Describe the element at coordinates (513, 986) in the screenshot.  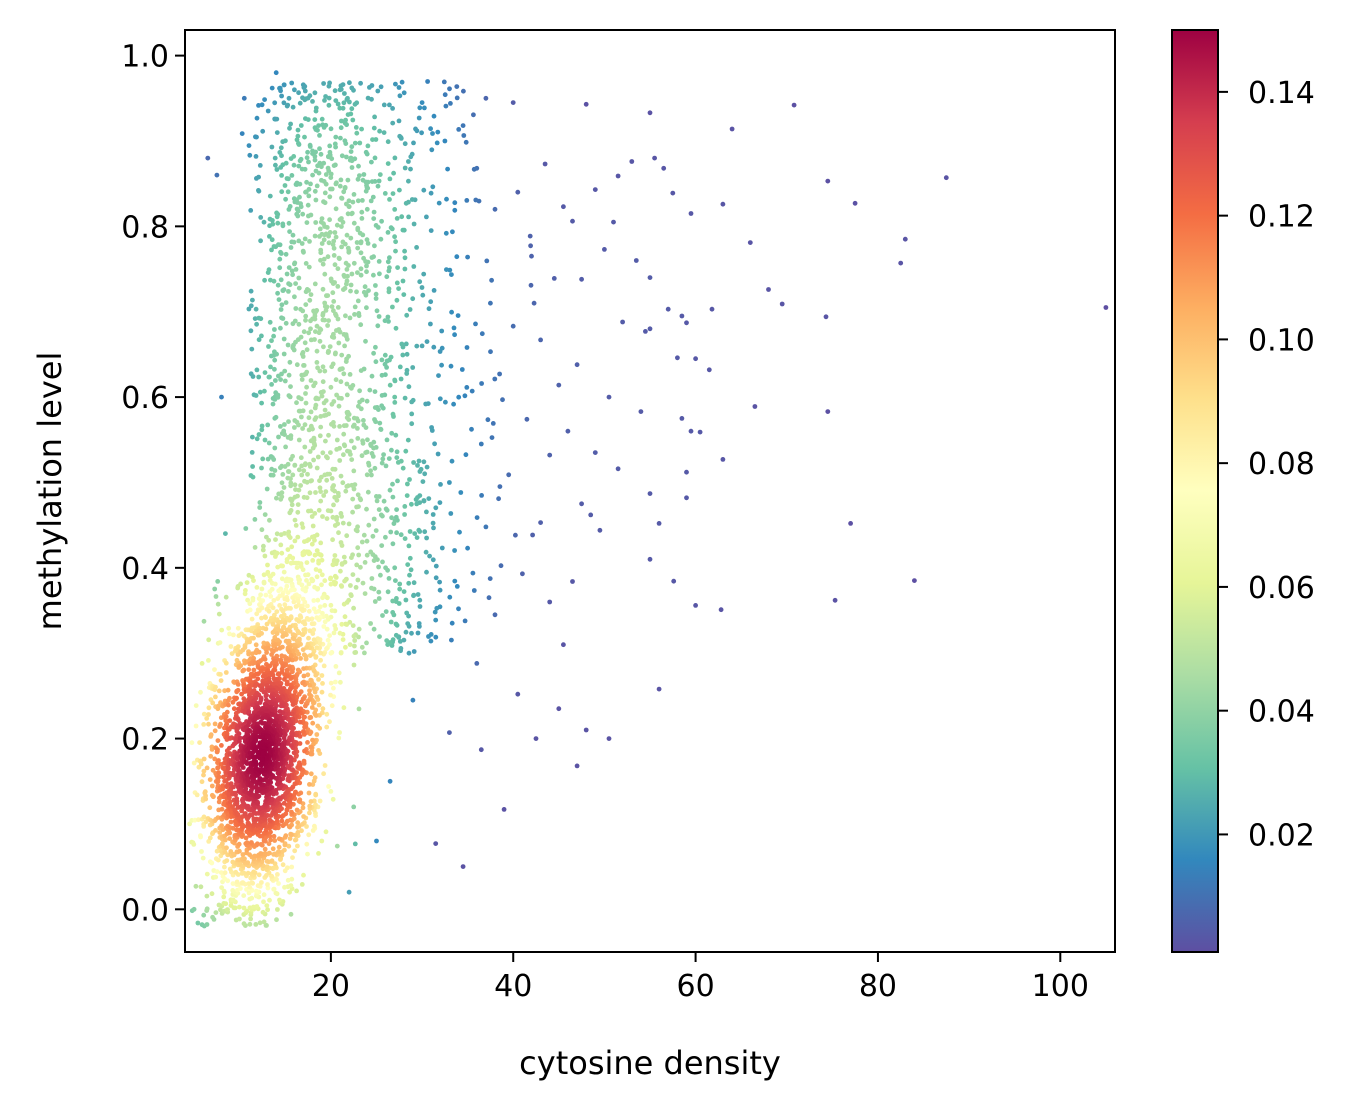
I see `x-tick-label: 40` at that location.